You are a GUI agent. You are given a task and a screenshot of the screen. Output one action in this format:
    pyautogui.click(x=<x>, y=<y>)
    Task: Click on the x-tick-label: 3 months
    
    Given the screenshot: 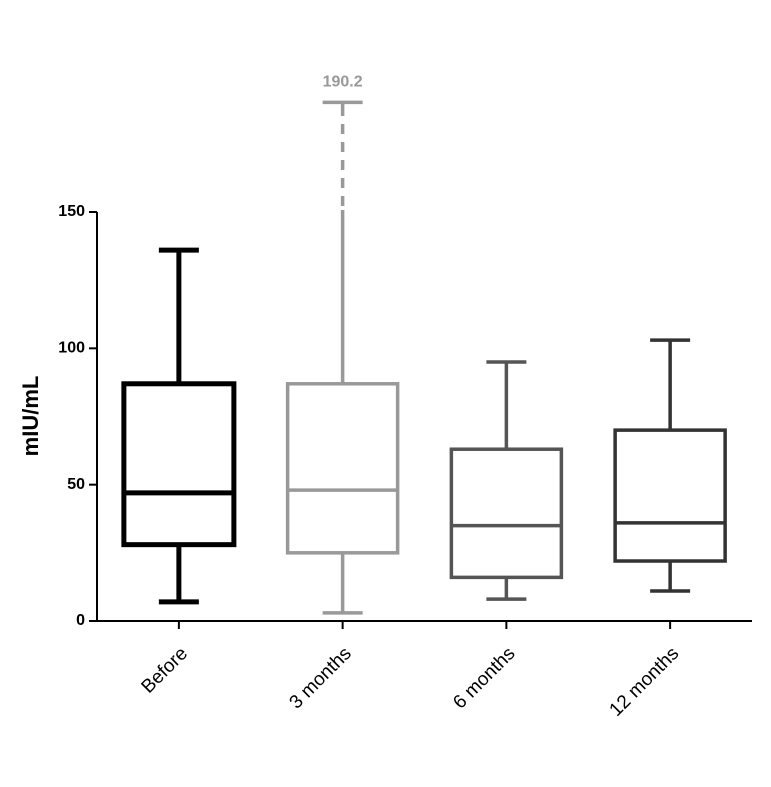 What is the action you would take?
    pyautogui.click(x=321, y=678)
    